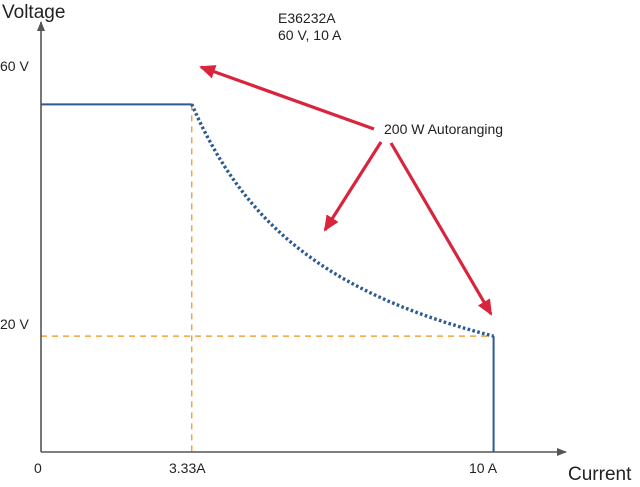  What do you see at coordinates (14, 66) in the screenshot?
I see `y-tick-60: 60 V` at bounding box center [14, 66].